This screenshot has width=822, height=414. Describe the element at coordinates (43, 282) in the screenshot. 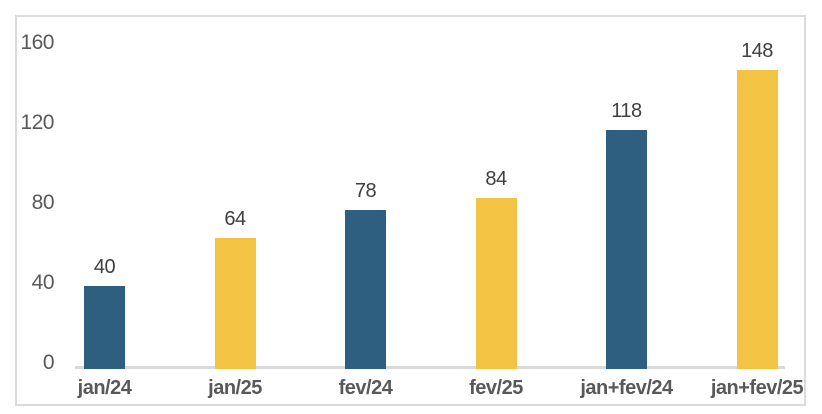

I see `y-axis-tick-label: 40` at that location.